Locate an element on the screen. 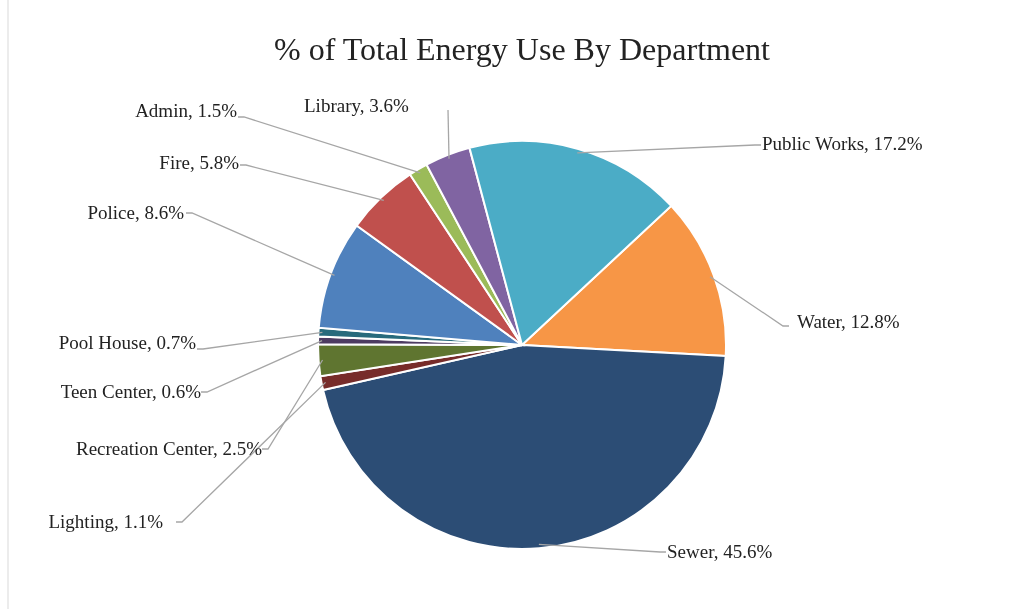 The height and width of the screenshot is (609, 1025). slice-label: Admin, 1.5% is located at coordinates (186, 110).